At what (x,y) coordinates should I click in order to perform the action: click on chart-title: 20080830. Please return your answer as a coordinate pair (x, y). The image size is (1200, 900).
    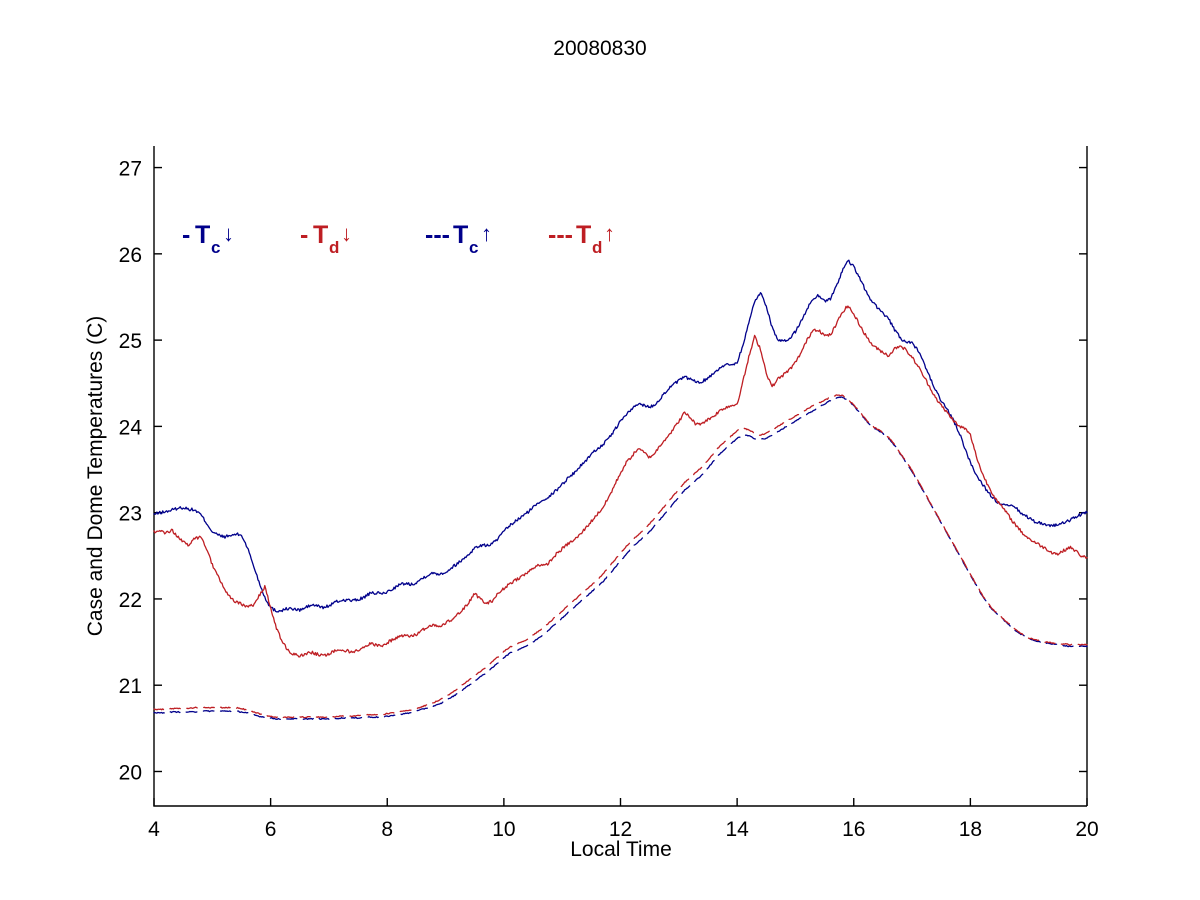
    Looking at the image, I should click on (599, 48).